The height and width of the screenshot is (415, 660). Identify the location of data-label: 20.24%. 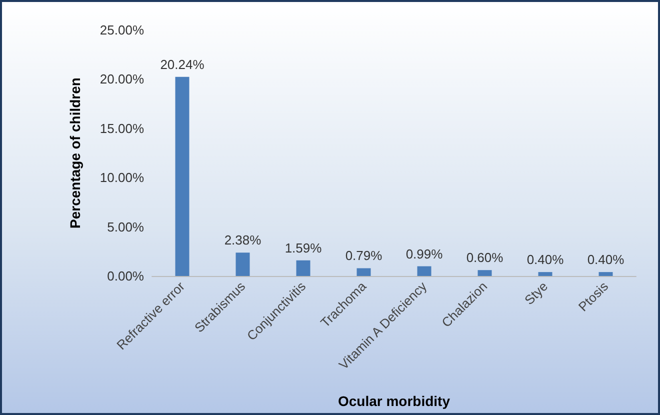
(182, 64).